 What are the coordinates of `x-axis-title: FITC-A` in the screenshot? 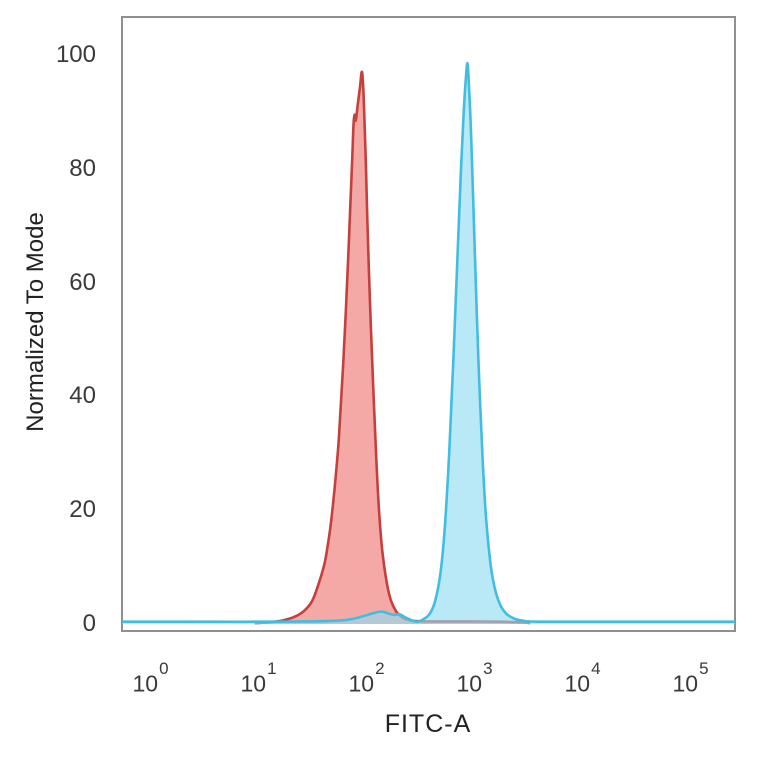 It's located at (428, 724).